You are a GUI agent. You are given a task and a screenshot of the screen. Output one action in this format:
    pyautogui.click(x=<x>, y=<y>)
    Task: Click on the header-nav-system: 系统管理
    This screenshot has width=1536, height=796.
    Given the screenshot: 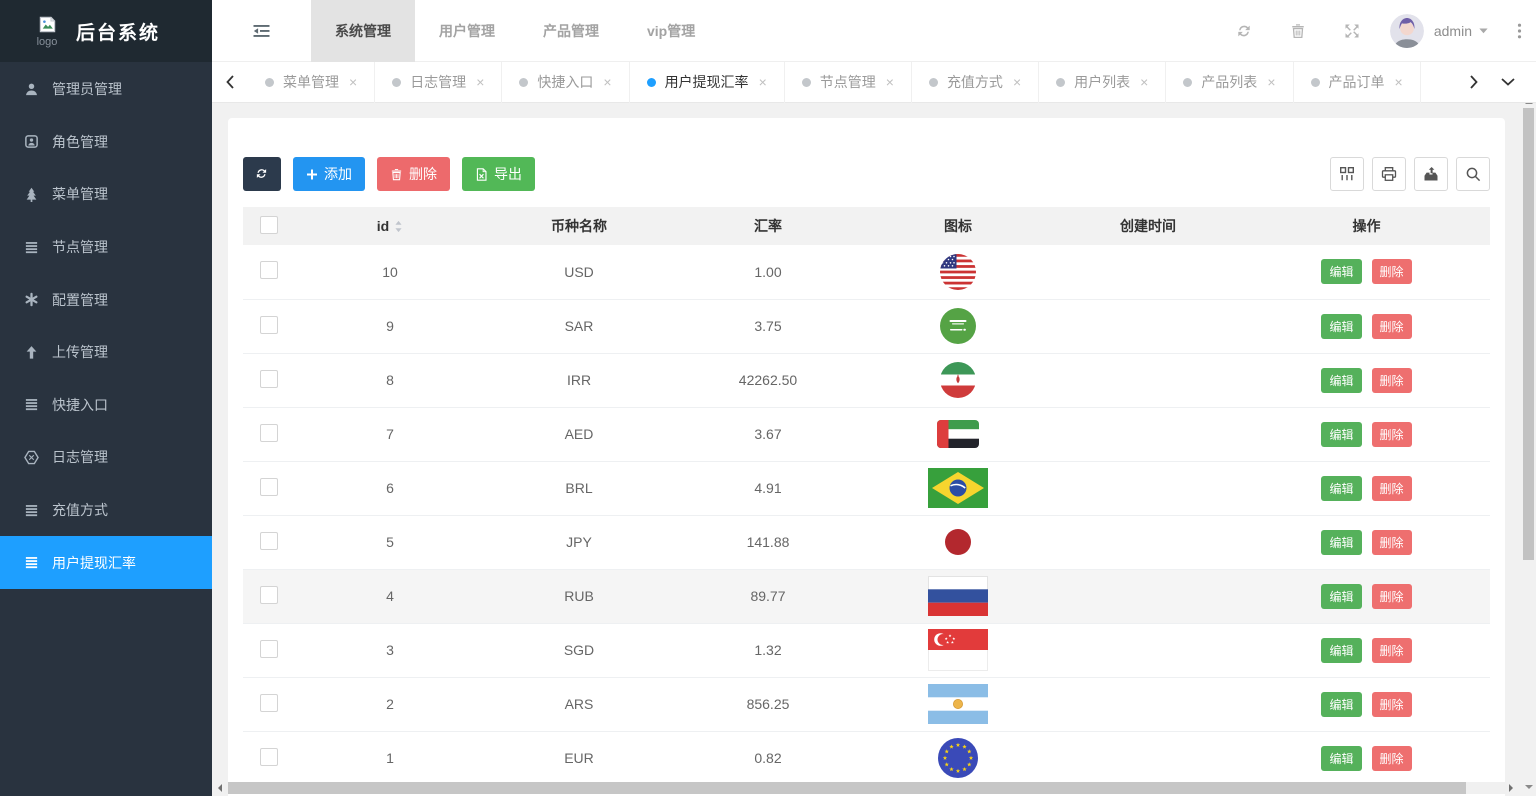 What is the action you would take?
    pyautogui.click(x=363, y=31)
    